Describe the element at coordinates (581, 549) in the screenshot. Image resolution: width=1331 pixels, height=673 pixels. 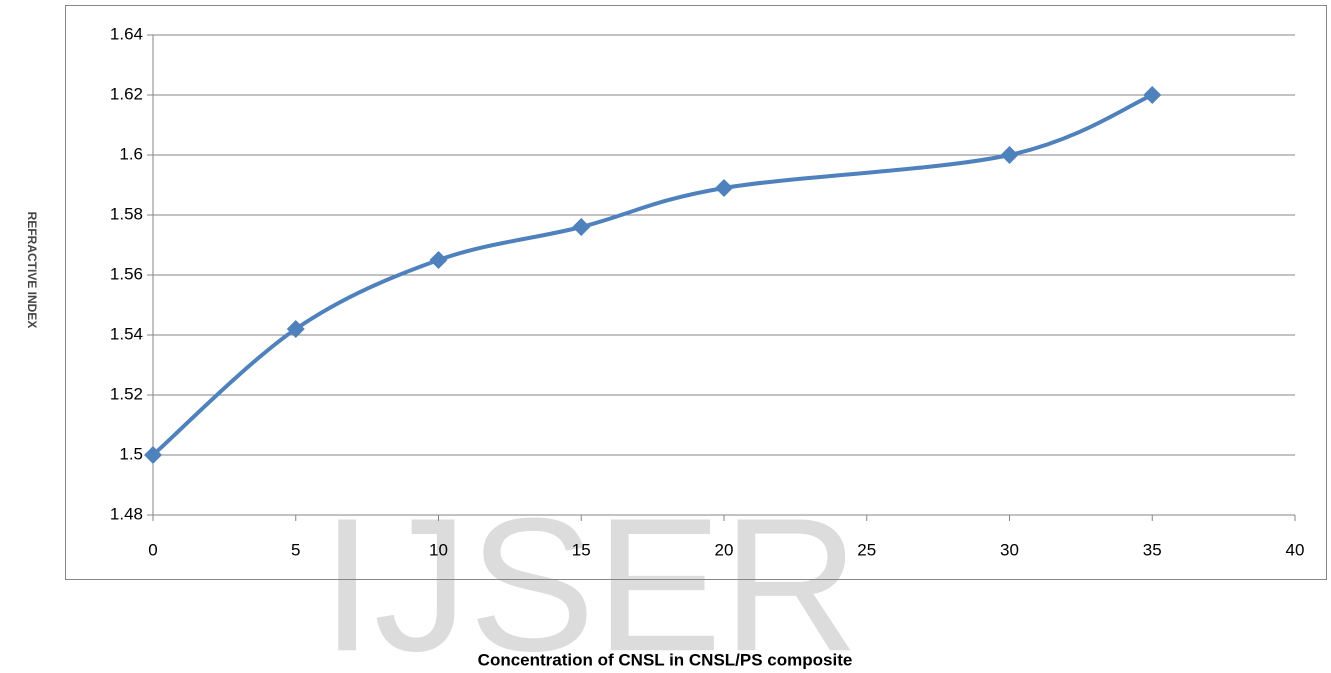
I see `x-tick-label: 15` at that location.